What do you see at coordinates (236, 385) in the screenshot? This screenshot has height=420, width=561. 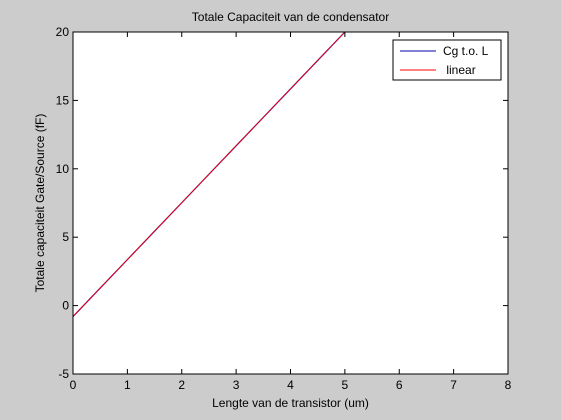 I see `x-tick-label: 3` at bounding box center [236, 385].